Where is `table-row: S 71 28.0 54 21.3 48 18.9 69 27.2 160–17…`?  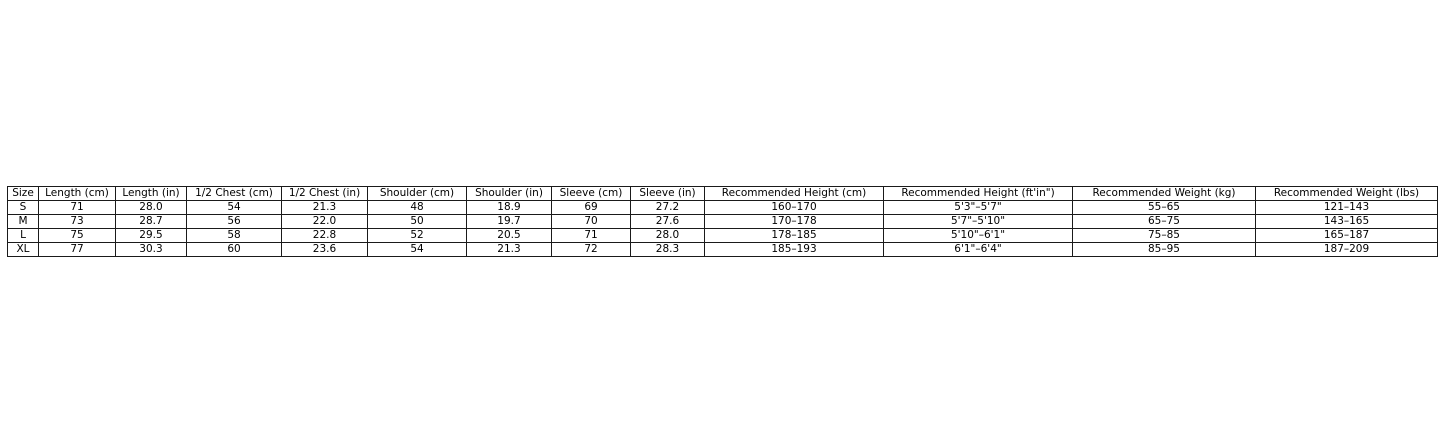
table-row: S 71 28.0 54 21.3 48 18.9 69 27.2 160–17… is located at coordinates (722, 207).